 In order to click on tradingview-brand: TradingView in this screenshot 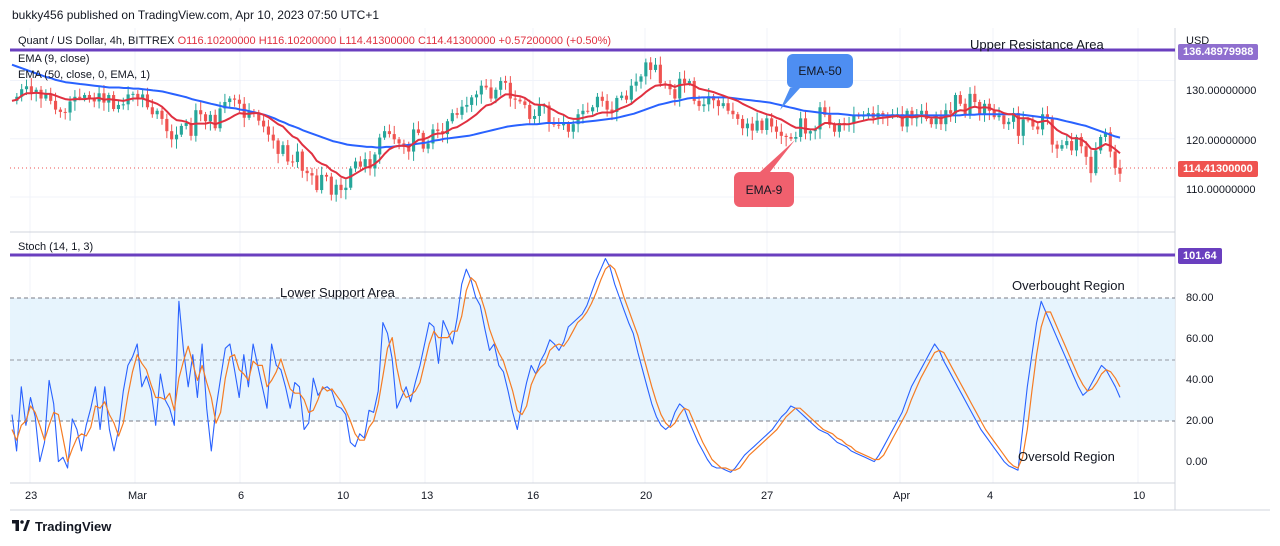, I will do `click(61, 526)`.